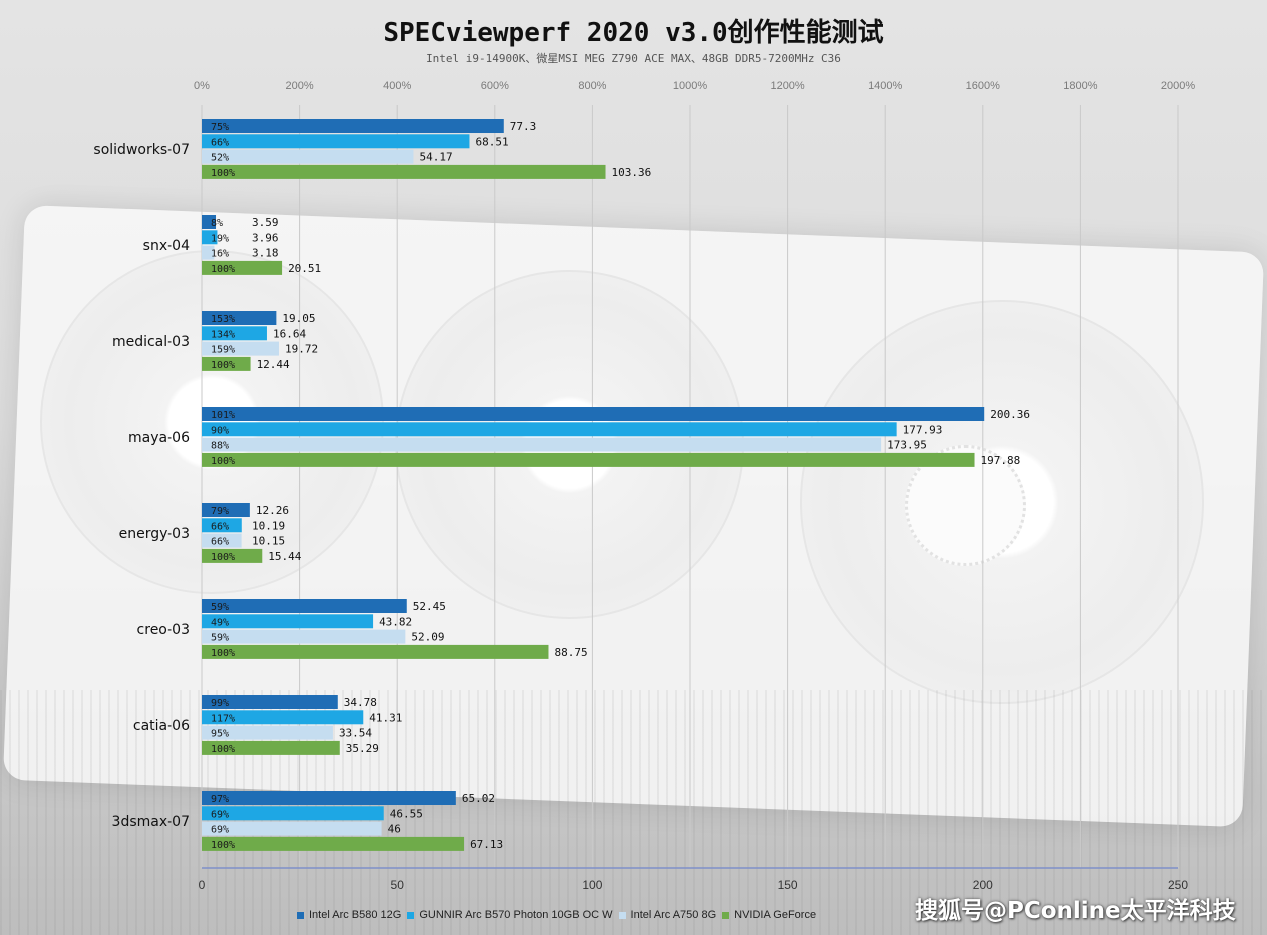  I want to click on legend-item: Intel Arc B580 12G, so click(349, 915).